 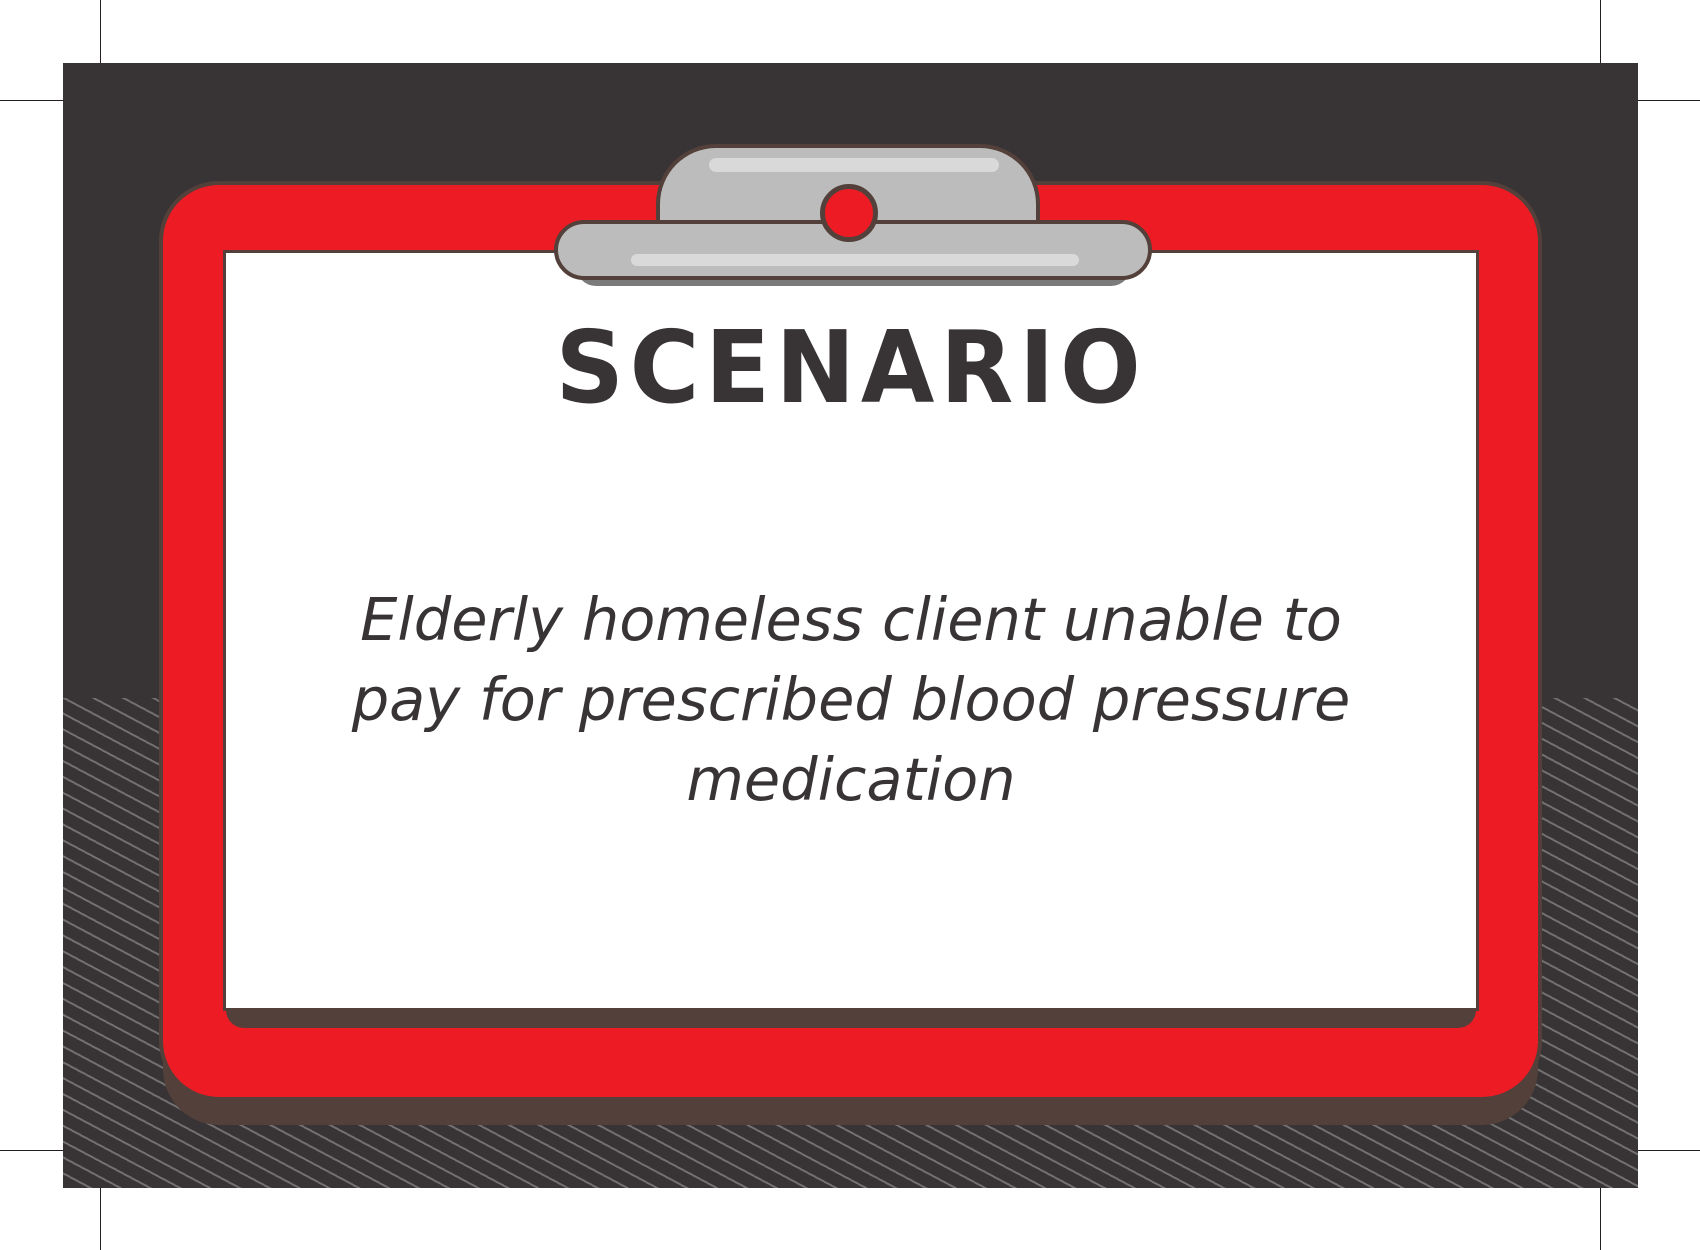 What do you see at coordinates (854, 165) in the screenshot?
I see `clip-highlight-top` at bounding box center [854, 165].